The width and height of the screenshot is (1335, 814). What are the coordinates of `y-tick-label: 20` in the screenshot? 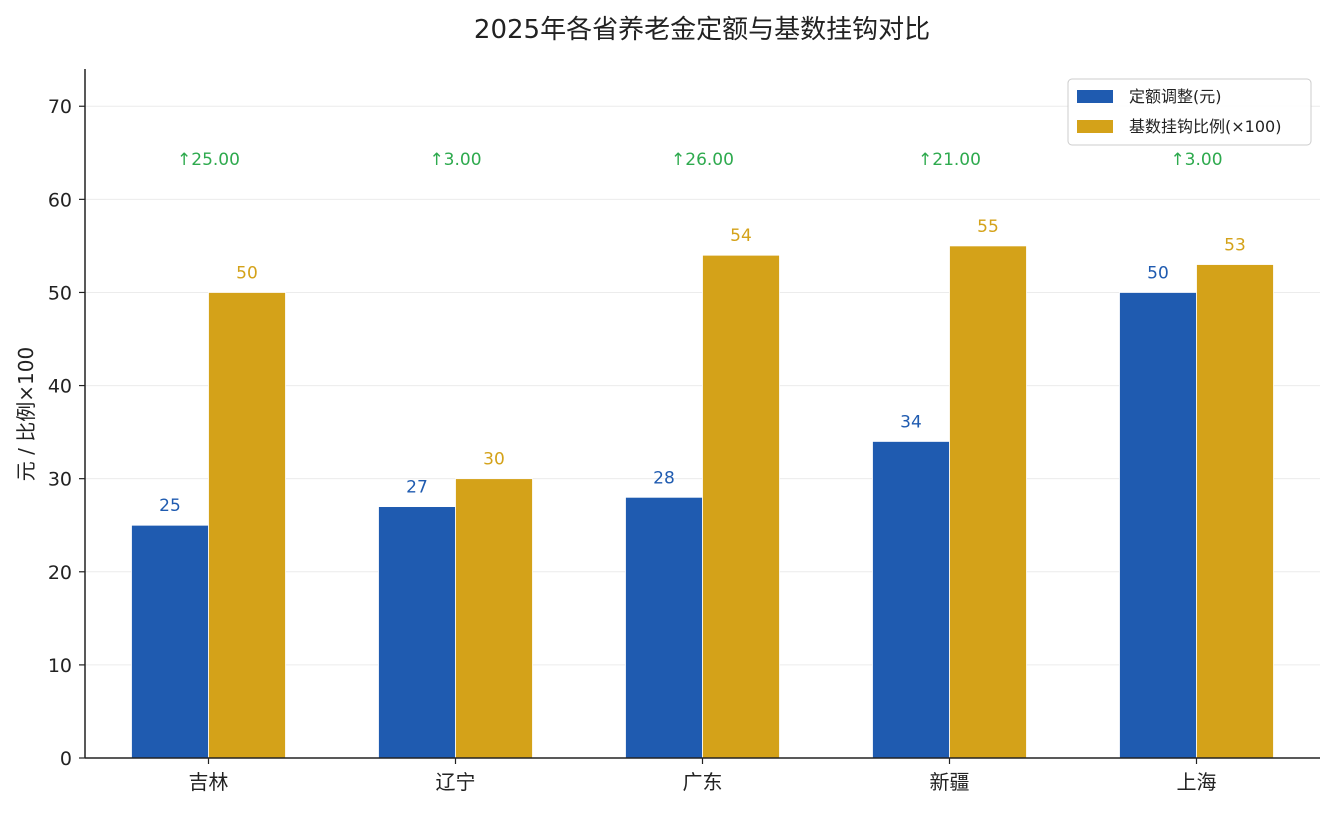 It's located at (60, 573).